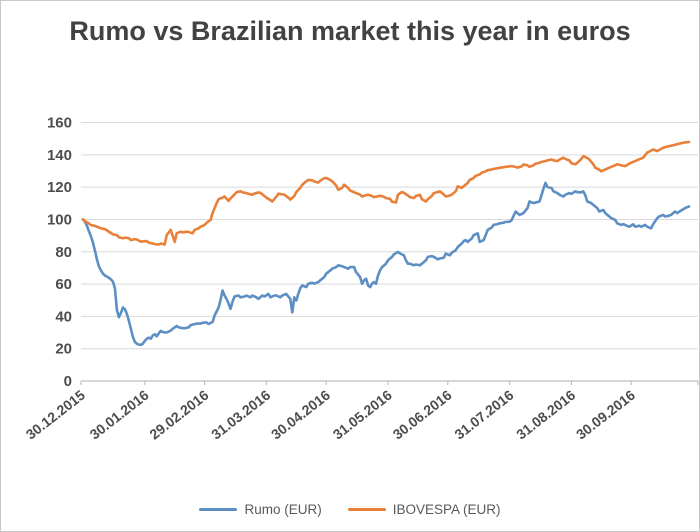  What do you see at coordinates (59, 123) in the screenshot?
I see `y-axis-label: 160` at bounding box center [59, 123].